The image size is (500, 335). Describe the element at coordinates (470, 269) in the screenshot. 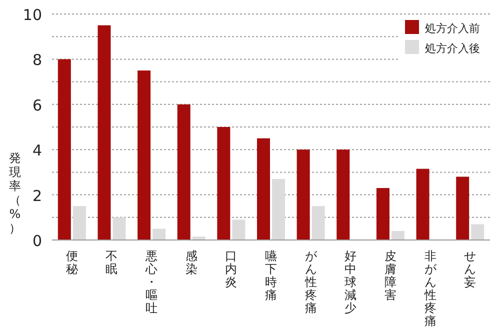

I see `x-tick-label: せん妄` at that location.